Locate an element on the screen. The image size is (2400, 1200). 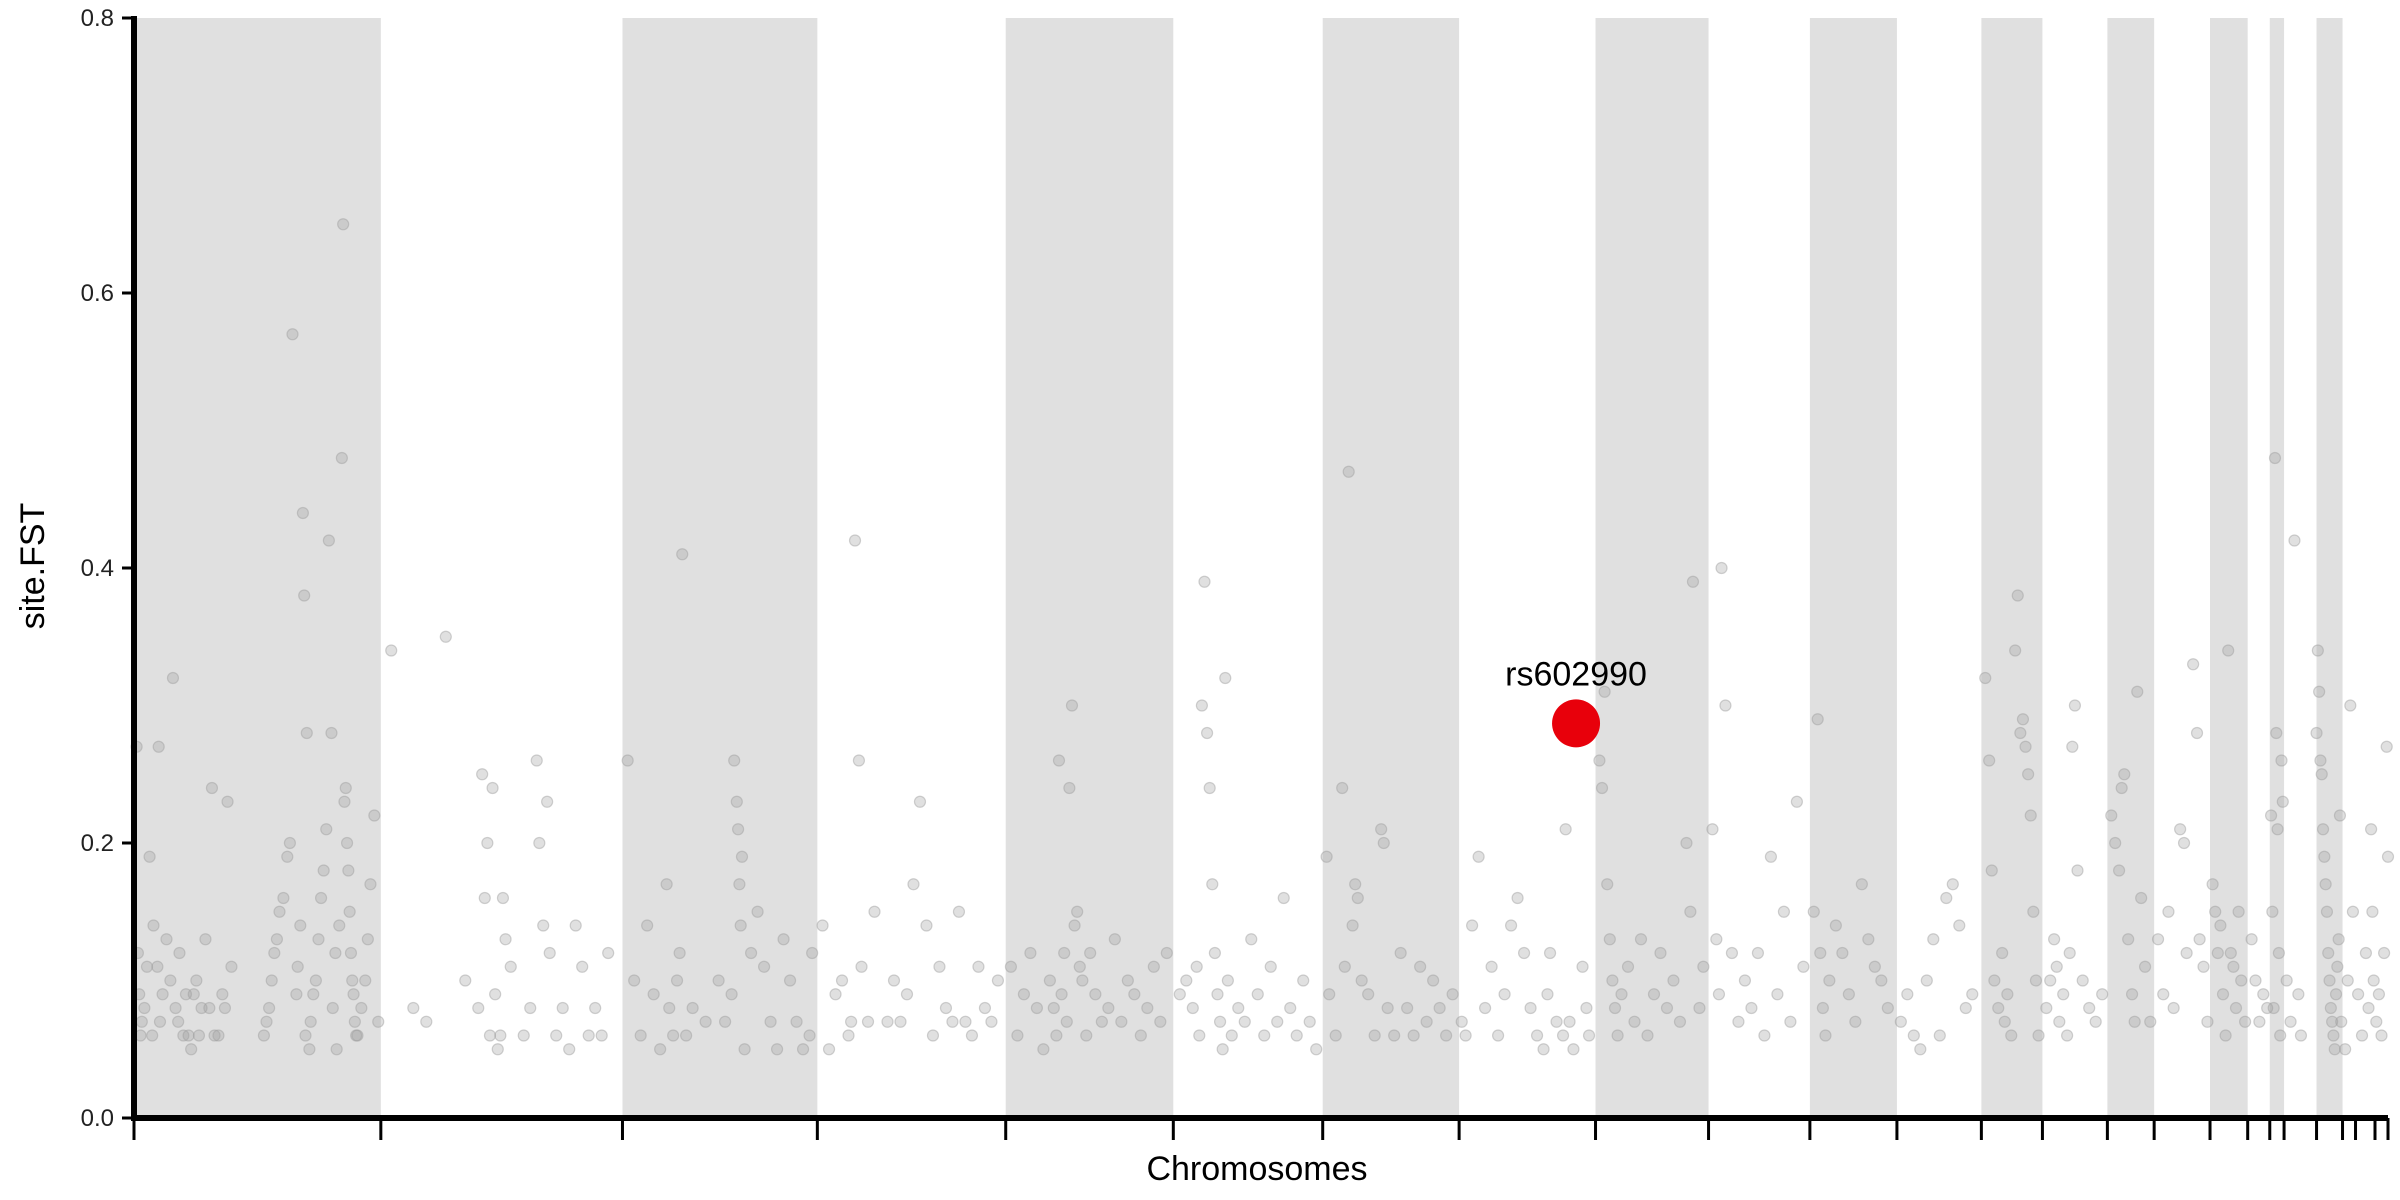
highlighted-snp is located at coordinates (1576, 723).